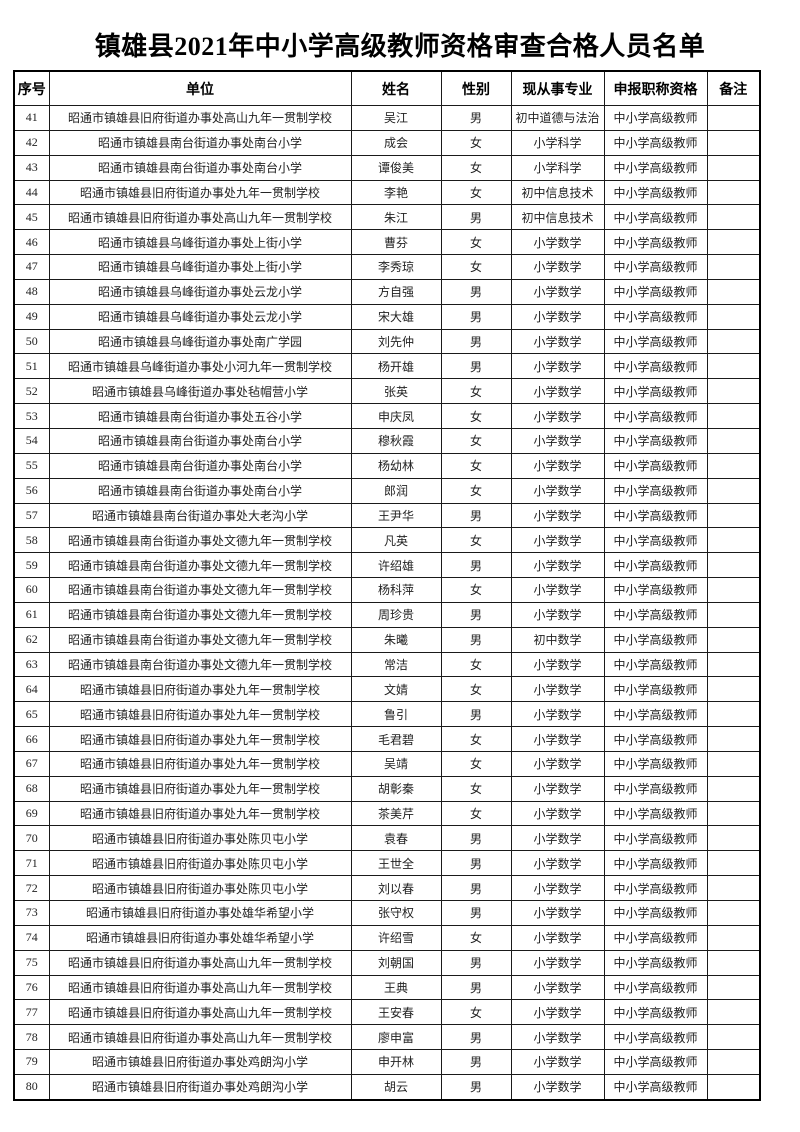 This screenshot has height=1132, width=800. Describe the element at coordinates (31, 913) in the screenshot. I see `cell-no: 73` at that location.